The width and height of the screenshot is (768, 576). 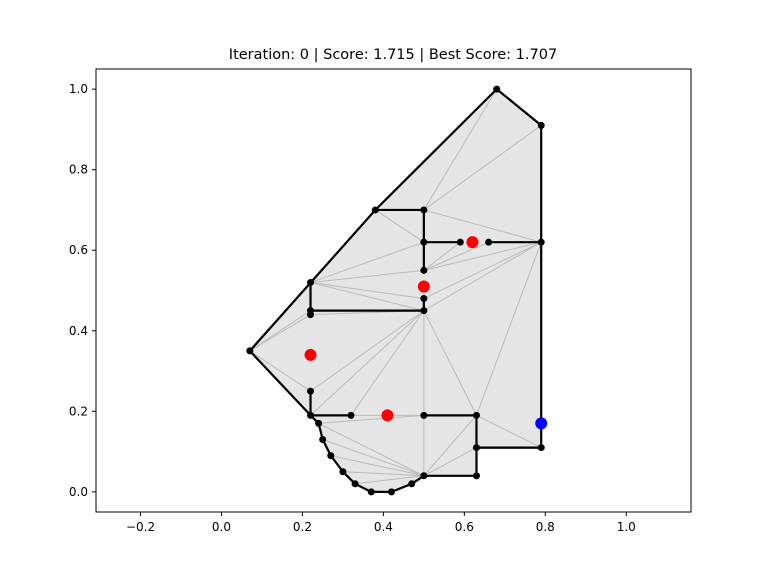 I want to click on y-tick-label: 0.8, so click(x=78, y=170).